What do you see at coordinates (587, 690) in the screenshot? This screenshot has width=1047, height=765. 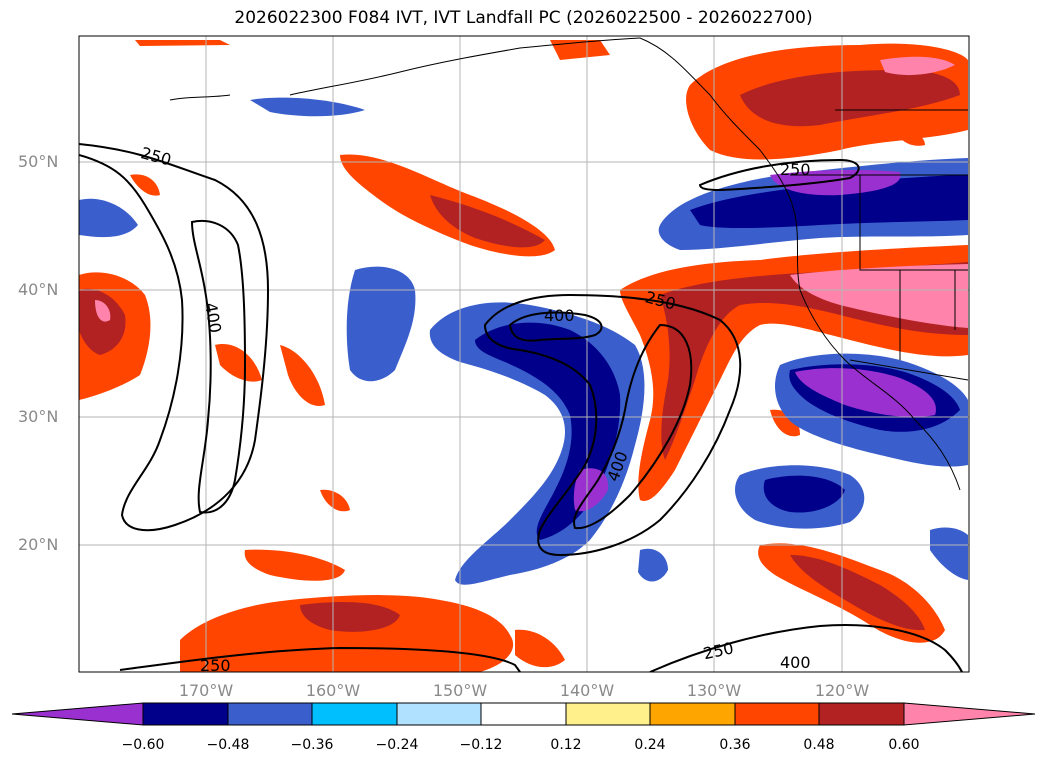 I see `lon-label: 140°W` at bounding box center [587, 690].